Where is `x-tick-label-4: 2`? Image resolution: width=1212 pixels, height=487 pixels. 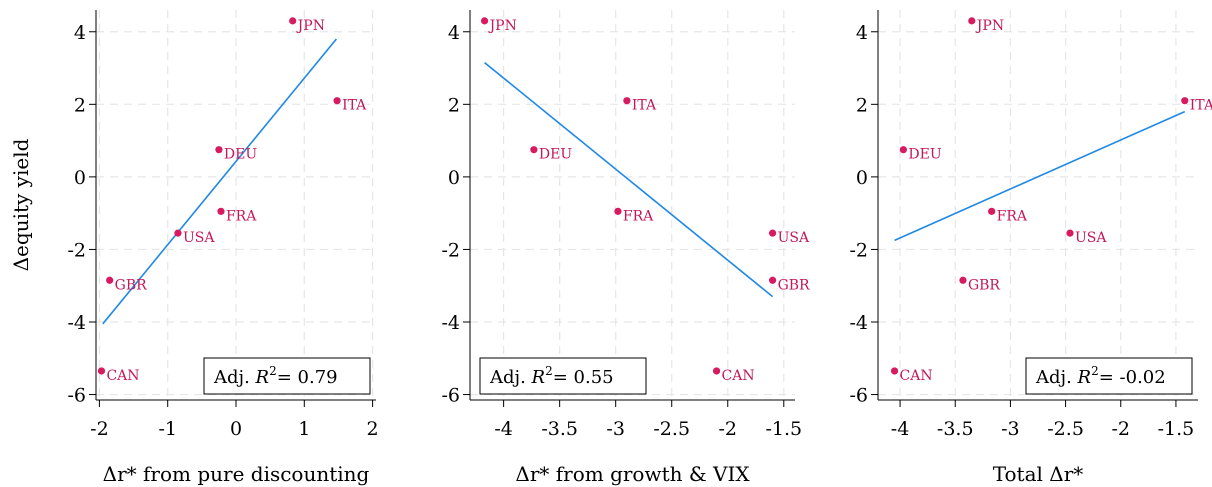
x-tick-label-4: 2 is located at coordinates (373, 429).